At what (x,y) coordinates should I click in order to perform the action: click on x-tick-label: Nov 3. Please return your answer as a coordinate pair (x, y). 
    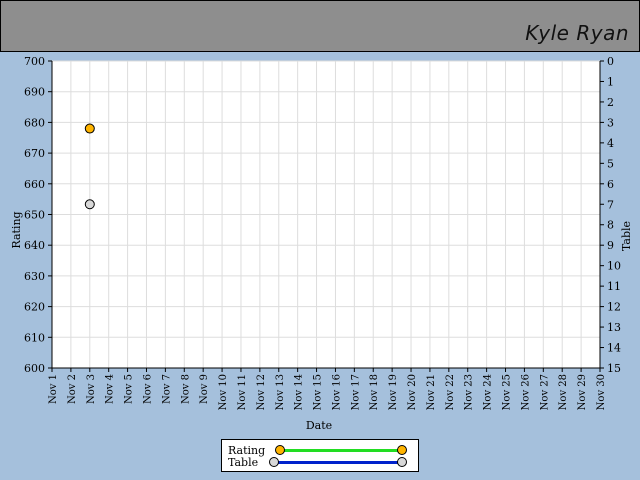
    Looking at the image, I should click on (91, 389).